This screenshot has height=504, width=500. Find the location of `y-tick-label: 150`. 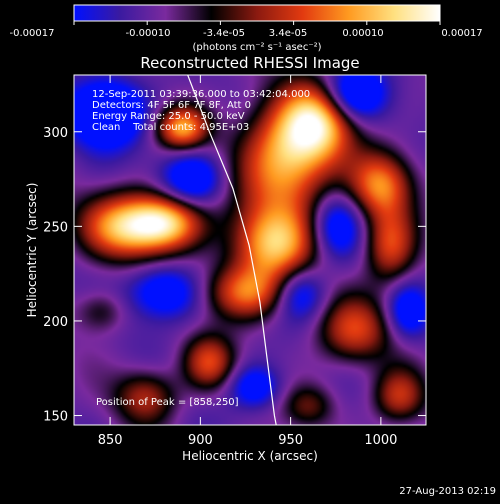

y-tick-label: 150 is located at coordinates (55, 417).